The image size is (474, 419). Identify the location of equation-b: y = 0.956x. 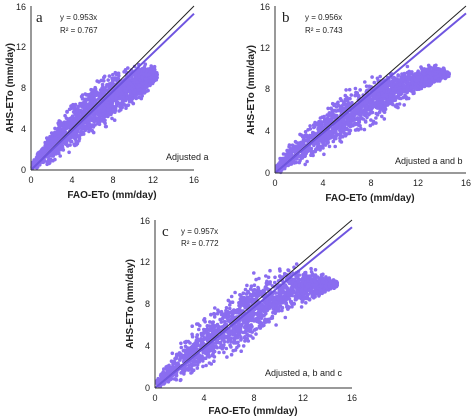
(323, 17).